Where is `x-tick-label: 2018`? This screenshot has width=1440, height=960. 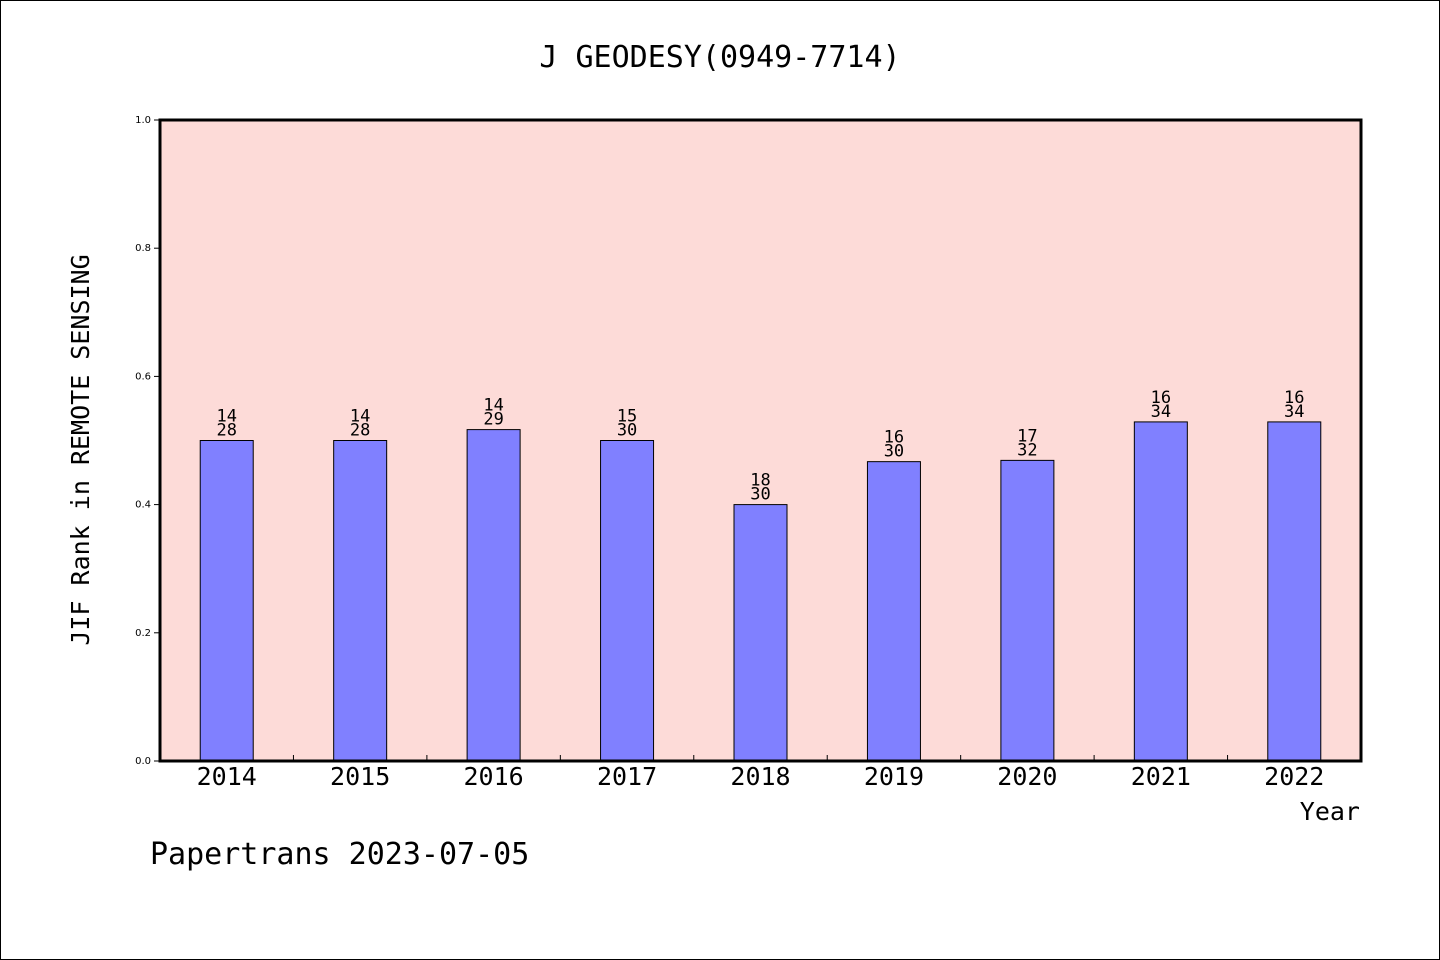
x-tick-label: 2018 is located at coordinates (760, 776).